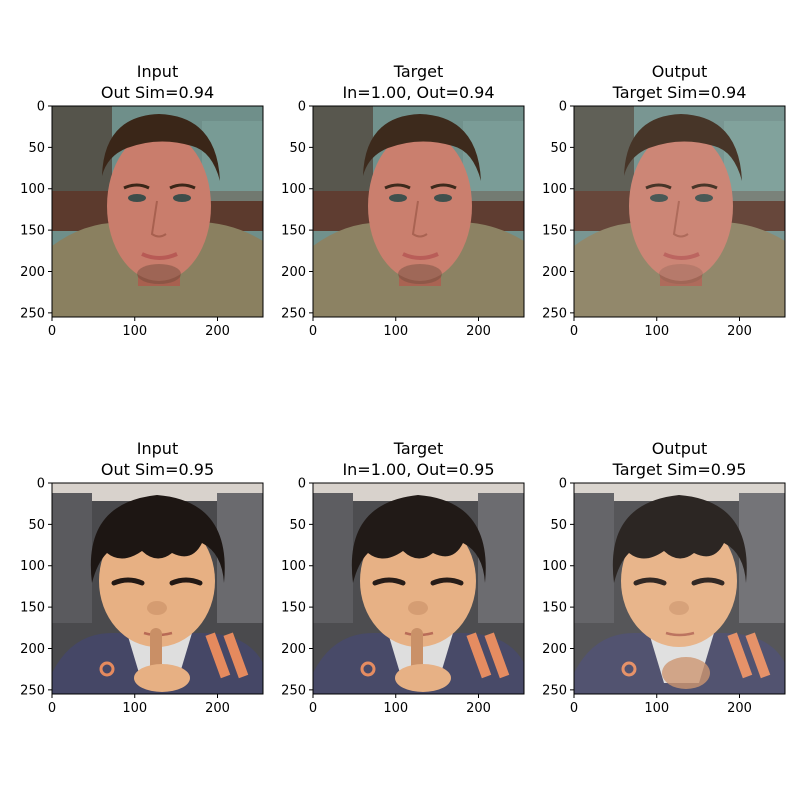 Image resolution: width=800 pixels, height=800 pixels. What do you see at coordinates (418, 92) in the screenshot?
I see `panel-title-line2: In=1.00, Out=0.94` at bounding box center [418, 92].